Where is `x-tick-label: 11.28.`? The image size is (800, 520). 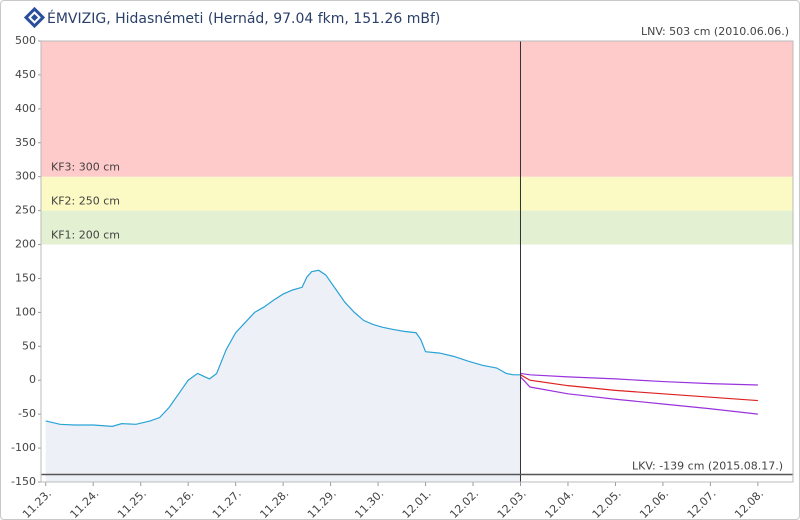 x-tick-label: 11.28. is located at coordinates (274, 503).